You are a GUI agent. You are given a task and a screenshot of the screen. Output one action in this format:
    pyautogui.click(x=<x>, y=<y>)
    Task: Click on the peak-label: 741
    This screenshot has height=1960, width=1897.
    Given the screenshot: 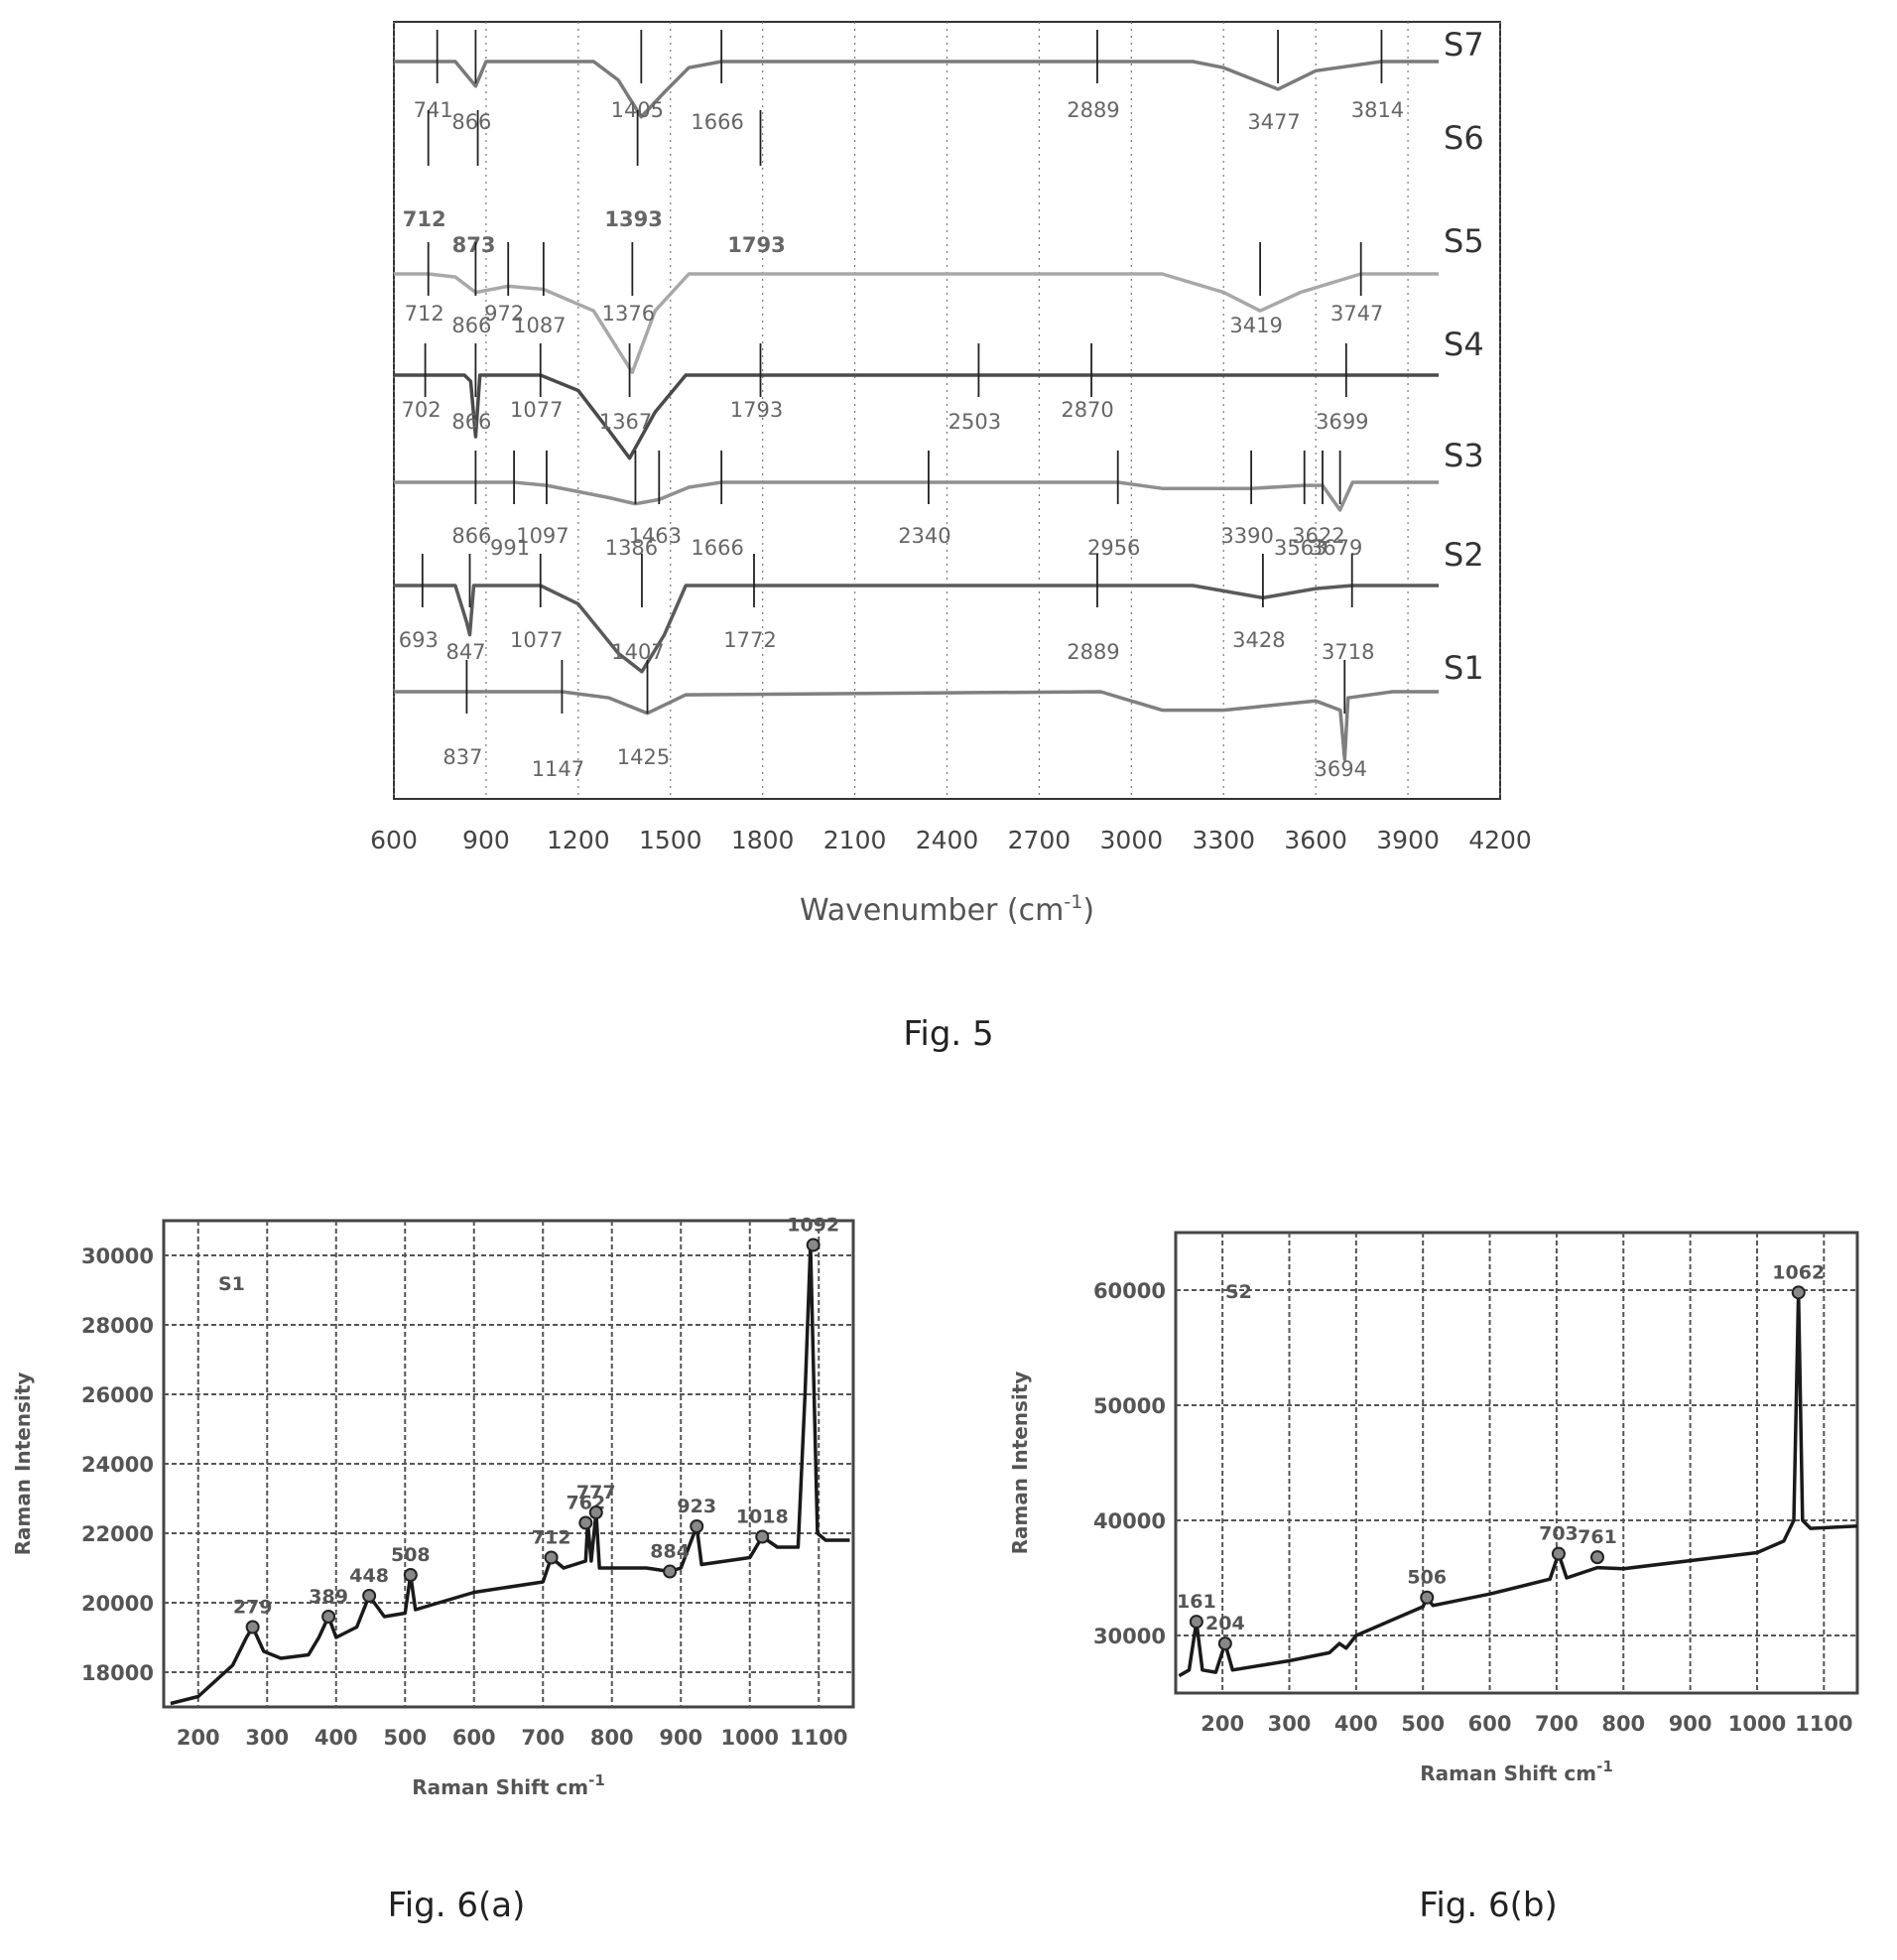 What is the action you would take?
    pyautogui.click(x=433, y=110)
    